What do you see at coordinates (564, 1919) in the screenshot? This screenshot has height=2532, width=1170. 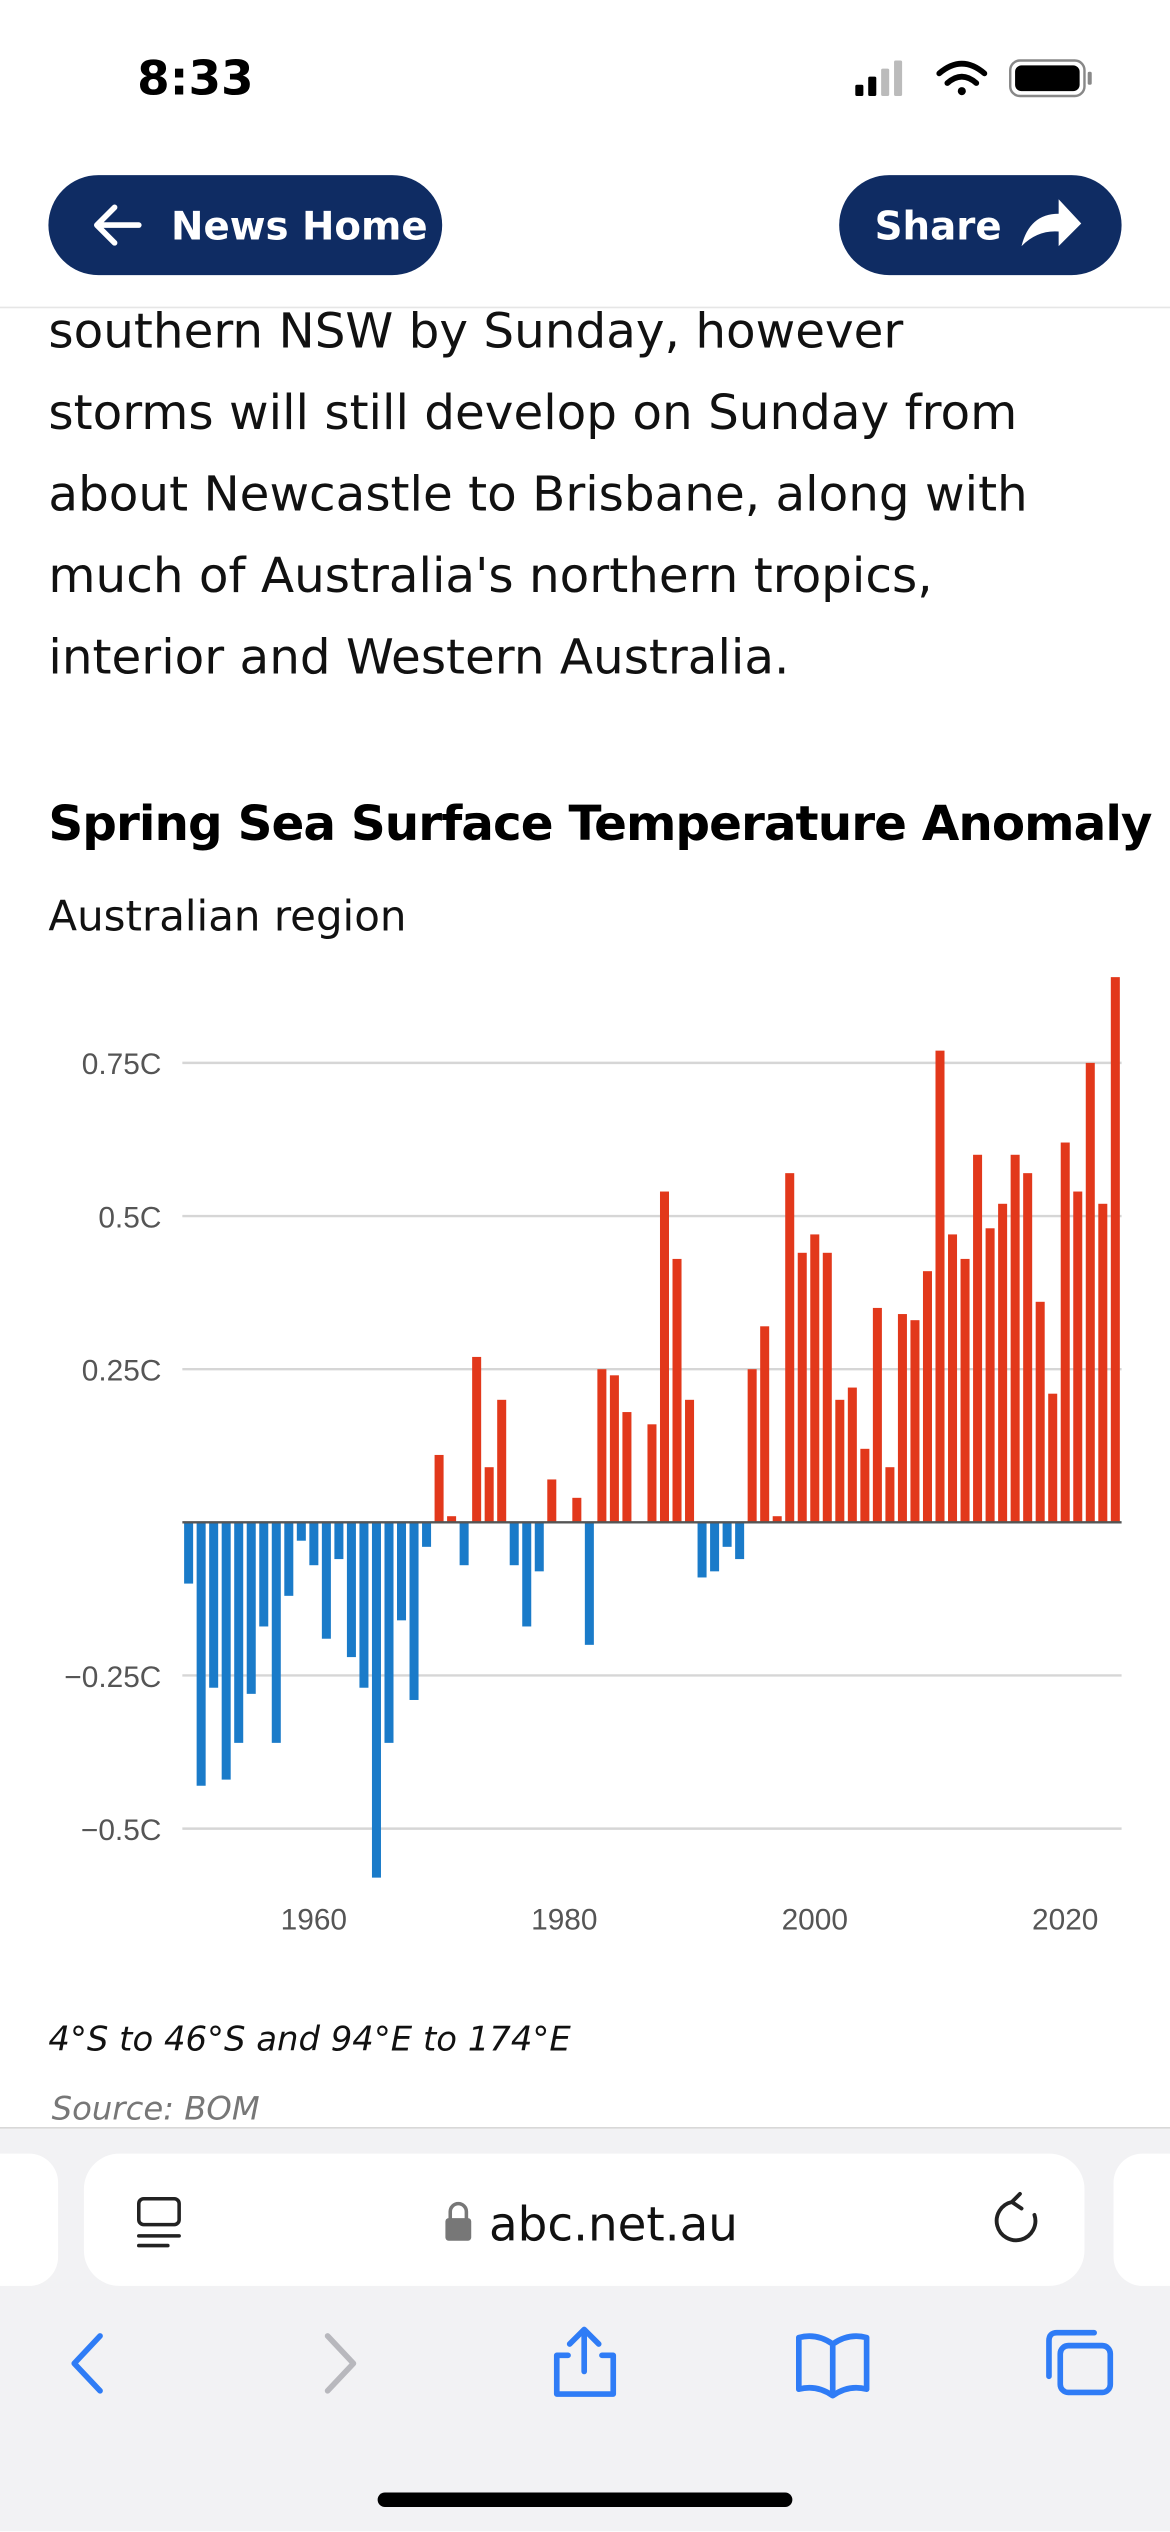 I see `x-tick-label: 1980` at bounding box center [564, 1919].